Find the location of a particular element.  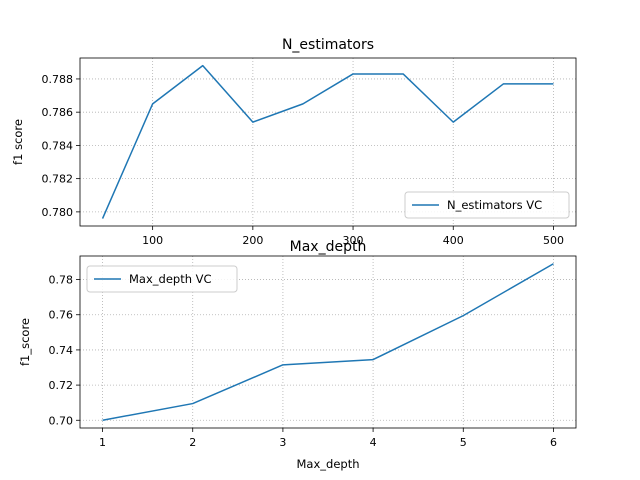

x-tick-label: 1 is located at coordinates (102, 442).